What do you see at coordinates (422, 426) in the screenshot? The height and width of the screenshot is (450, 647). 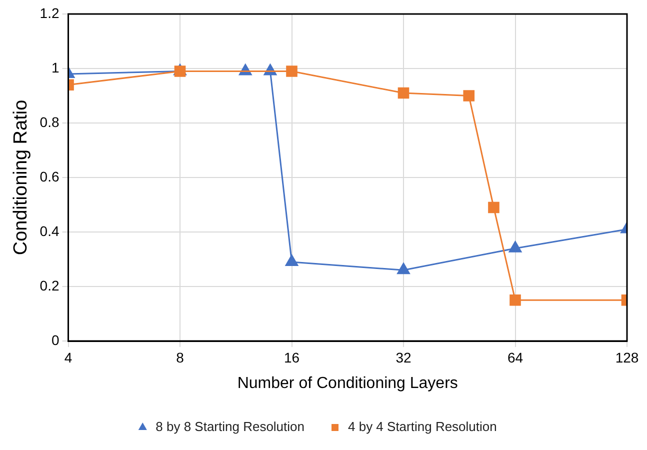 I see `legend-label: 4 by 4 Starting Resolution` at bounding box center [422, 426].